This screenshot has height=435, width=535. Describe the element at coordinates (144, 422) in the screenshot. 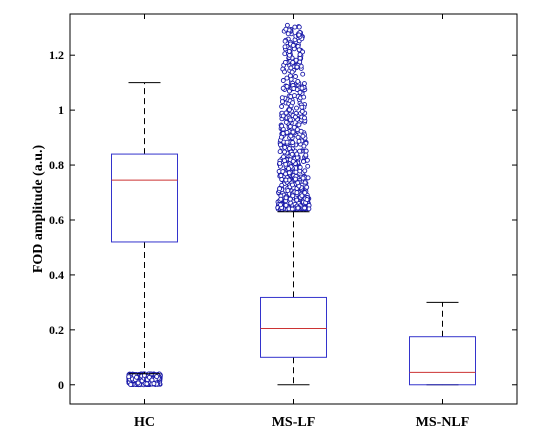

I see `x-tick-label: HC` at that location.